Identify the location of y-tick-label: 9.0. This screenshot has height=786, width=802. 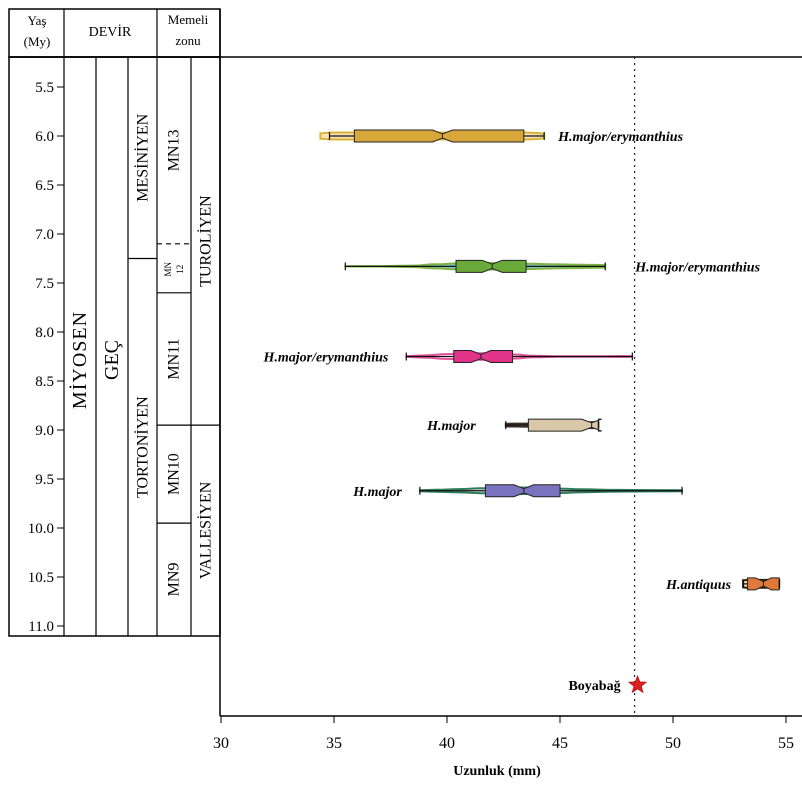
(44, 431).